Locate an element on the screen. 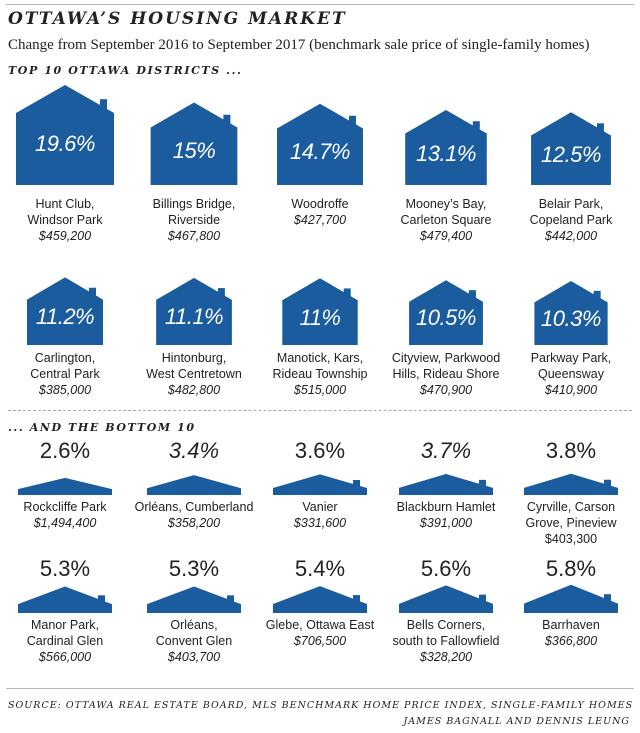 Image resolution: width=640 pixels, height=733 pixels. district-name: Mooney’s Bay, is located at coordinates (446, 204).